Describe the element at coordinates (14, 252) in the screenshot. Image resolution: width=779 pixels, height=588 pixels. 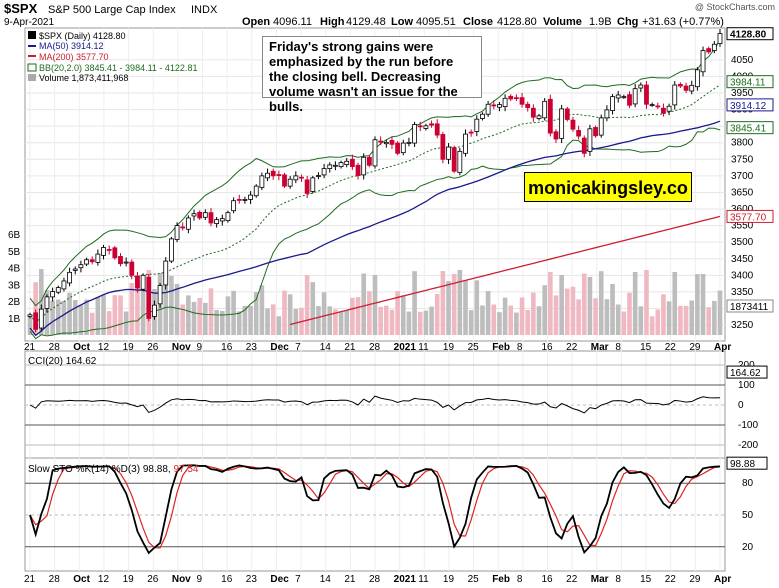
I see `volume-tick: 5B` at that location.